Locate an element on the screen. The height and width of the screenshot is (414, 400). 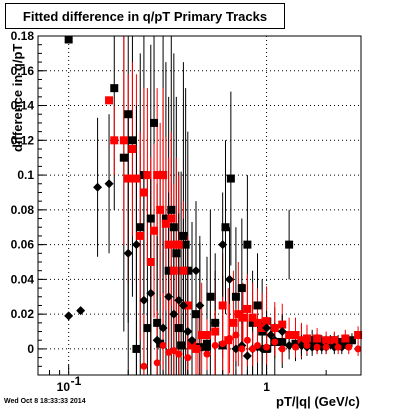
y-axis-label: difference in q/pT is located at coordinates (17, 97).